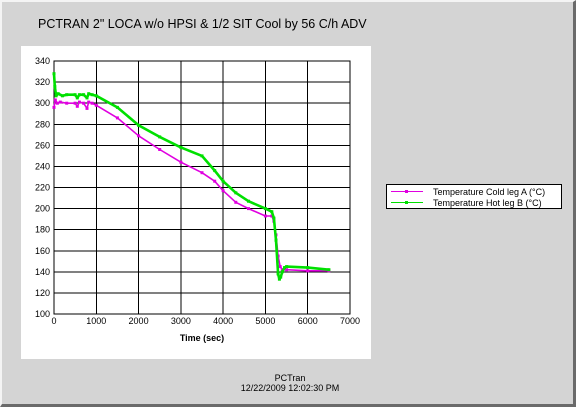 The image size is (576, 407). I want to click on x-tick-label: 2000, so click(139, 321).